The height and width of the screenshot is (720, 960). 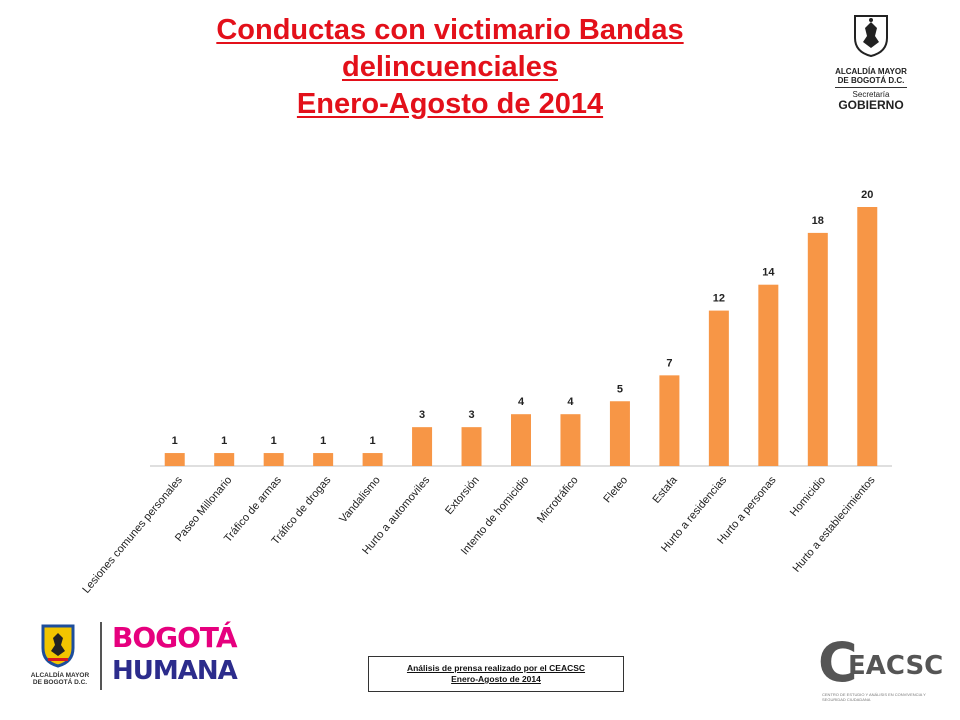 What do you see at coordinates (132, 535) in the screenshot?
I see `x-tick-label: Lesiones comunes personales` at bounding box center [132, 535].